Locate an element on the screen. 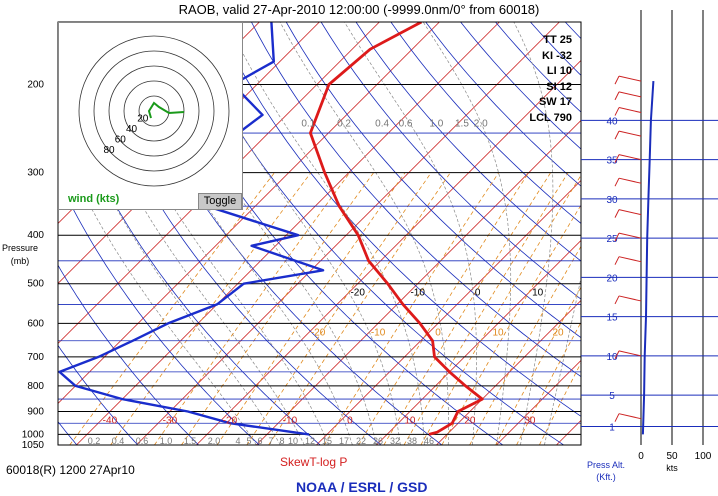 The width and height of the screenshot is (718, 496). temp-tick-mid: -10 is located at coordinates (378, 332).